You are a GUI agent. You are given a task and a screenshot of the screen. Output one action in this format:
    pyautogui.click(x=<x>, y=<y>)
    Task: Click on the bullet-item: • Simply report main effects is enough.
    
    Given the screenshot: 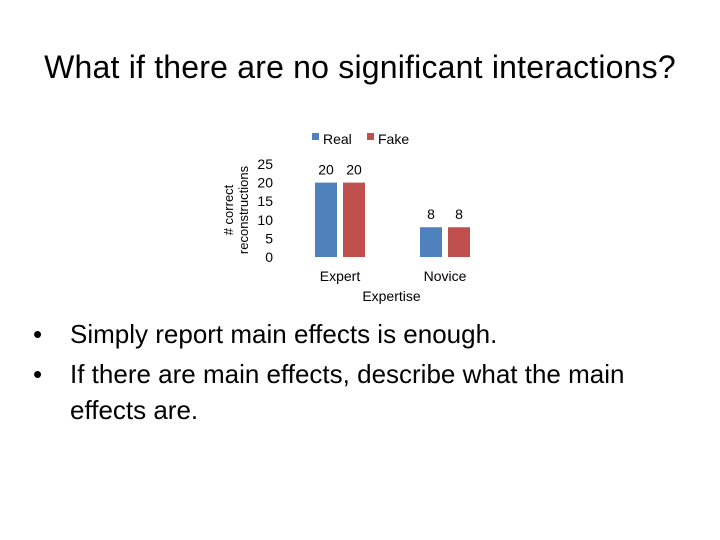 What is the action you would take?
    pyautogui.click(x=360, y=334)
    